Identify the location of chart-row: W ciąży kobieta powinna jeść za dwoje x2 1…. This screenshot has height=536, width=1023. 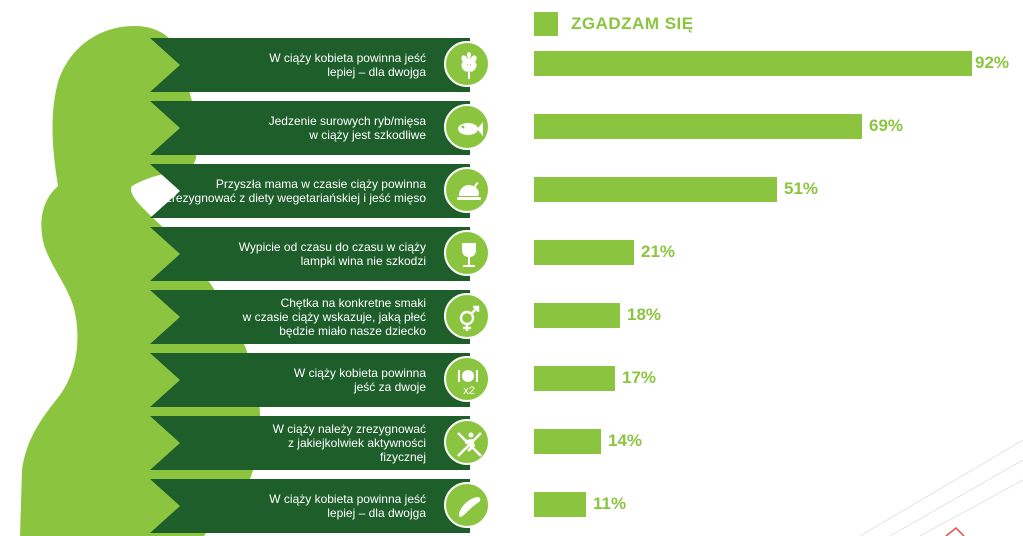
(511, 380).